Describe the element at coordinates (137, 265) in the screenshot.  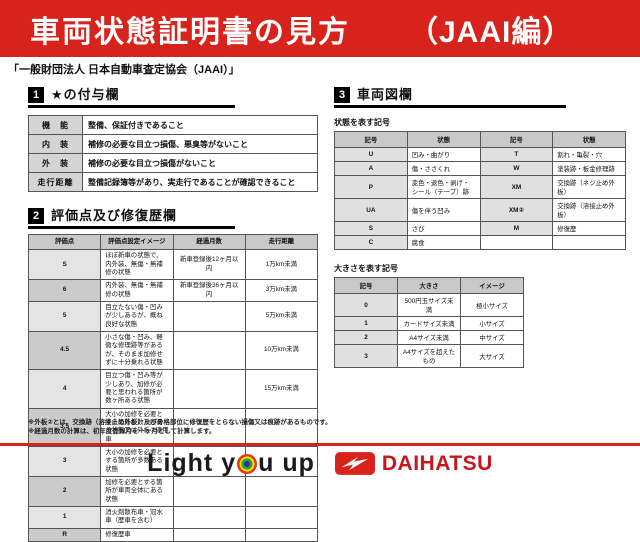
I see `table-cell: ほぼ新車の状態で、内外装、無傷・無補修の状態` at that location.